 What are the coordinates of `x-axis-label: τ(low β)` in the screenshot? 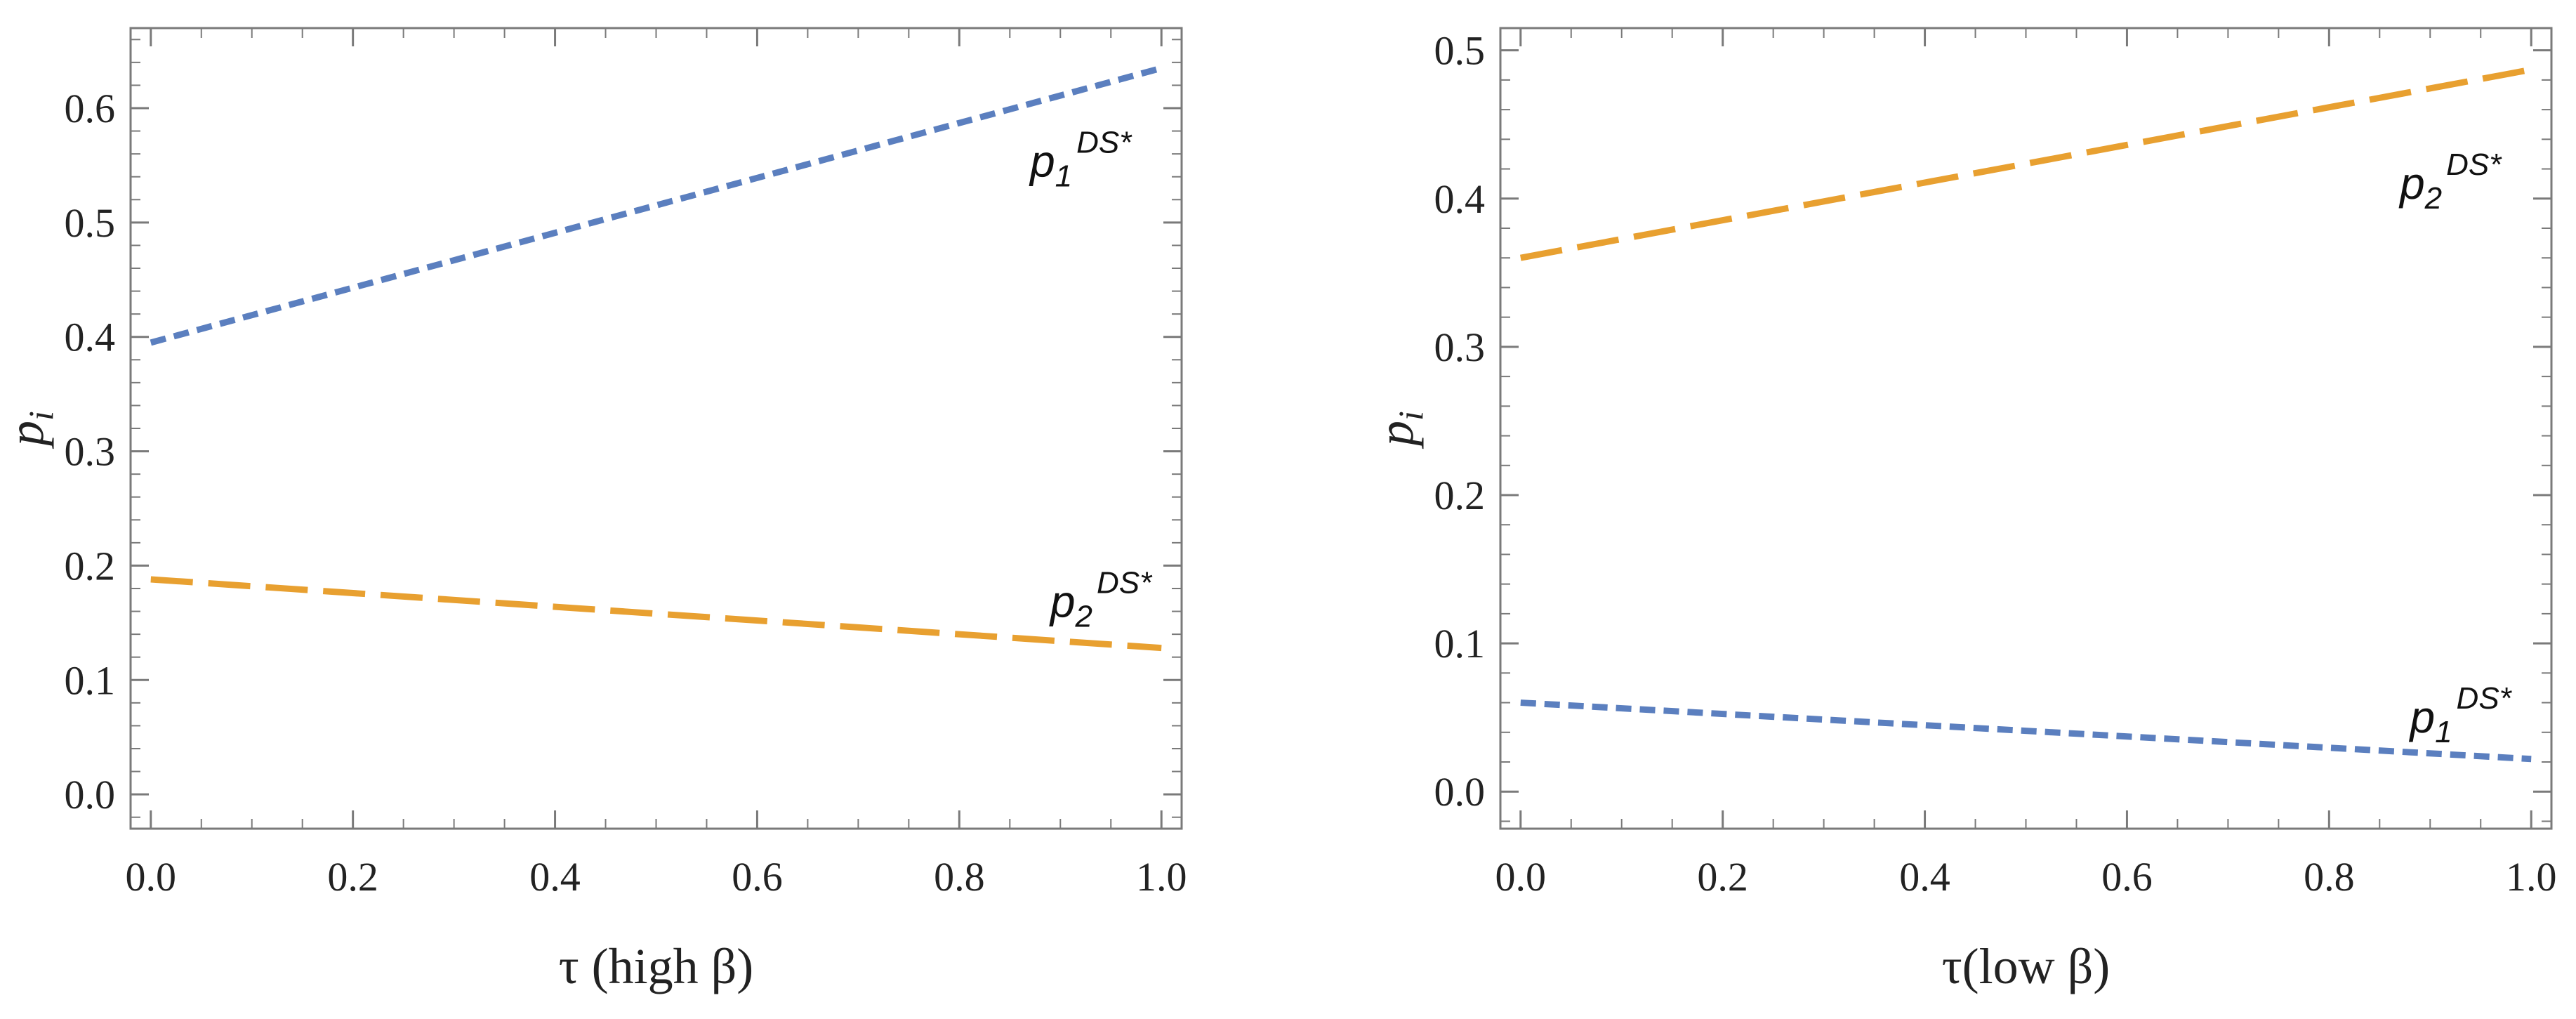 It's located at (2026, 966).